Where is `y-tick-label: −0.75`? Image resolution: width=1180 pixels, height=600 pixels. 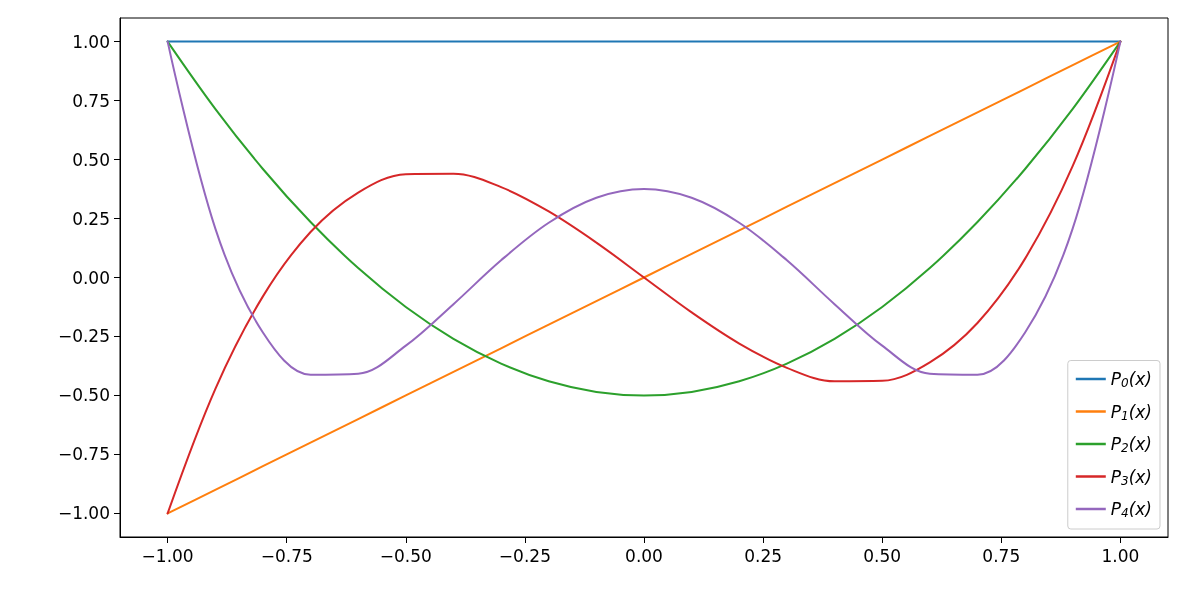
y-tick-label: −0.75 is located at coordinates (83, 454).